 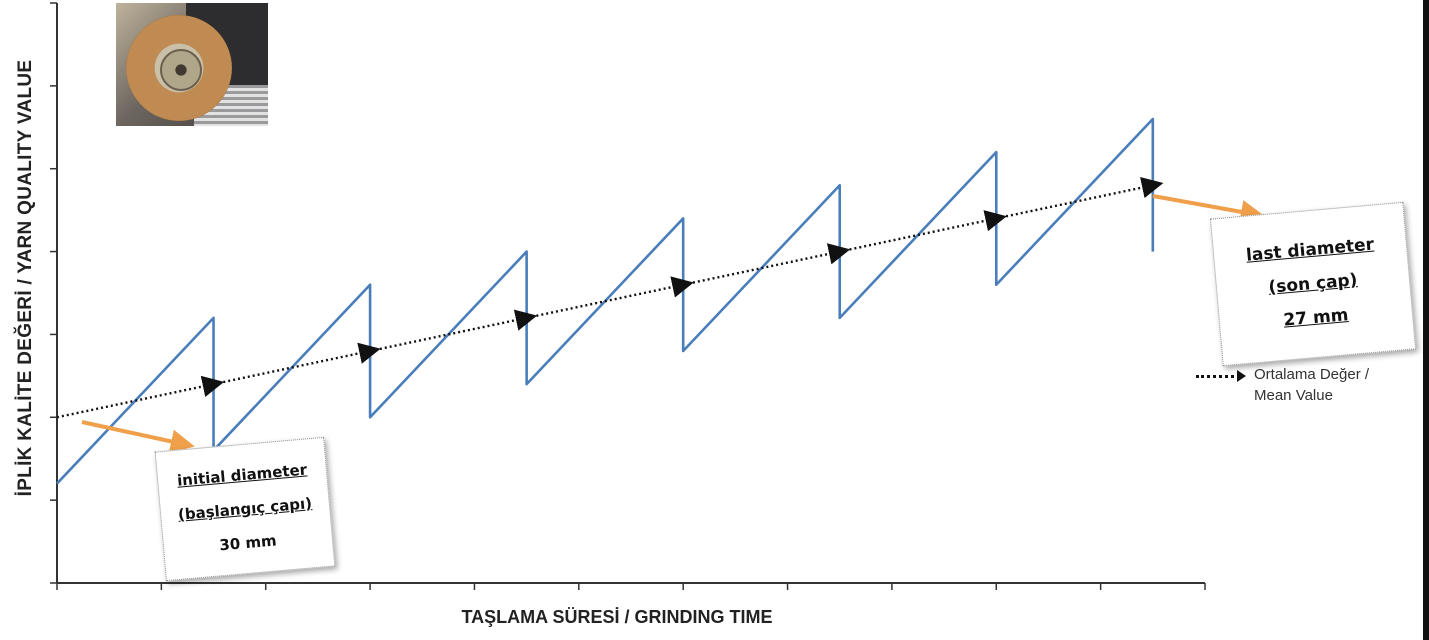 What do you see at coordinates (1316, 318) in the screenshot?
I see `last-note-line3: 27 mm` at bounding box center [1316, 318].